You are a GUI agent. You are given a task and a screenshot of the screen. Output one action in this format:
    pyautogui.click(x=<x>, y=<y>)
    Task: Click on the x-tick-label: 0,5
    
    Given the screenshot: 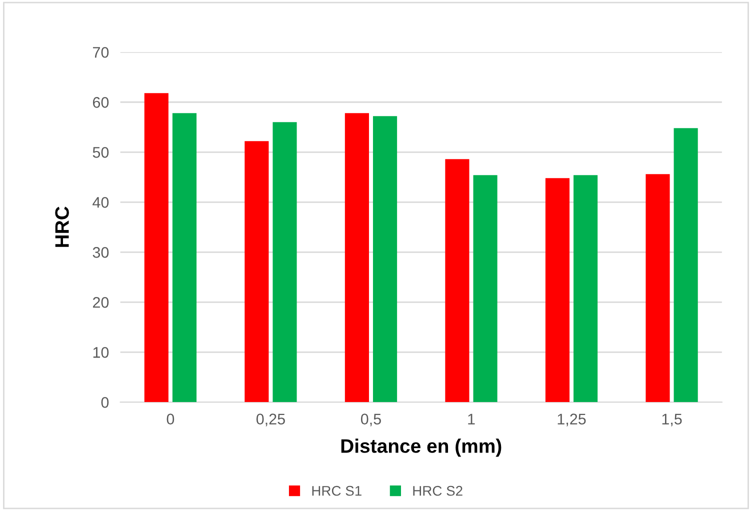 What is the action you would take?
    pyautogui.click(x=370, y=420)
    